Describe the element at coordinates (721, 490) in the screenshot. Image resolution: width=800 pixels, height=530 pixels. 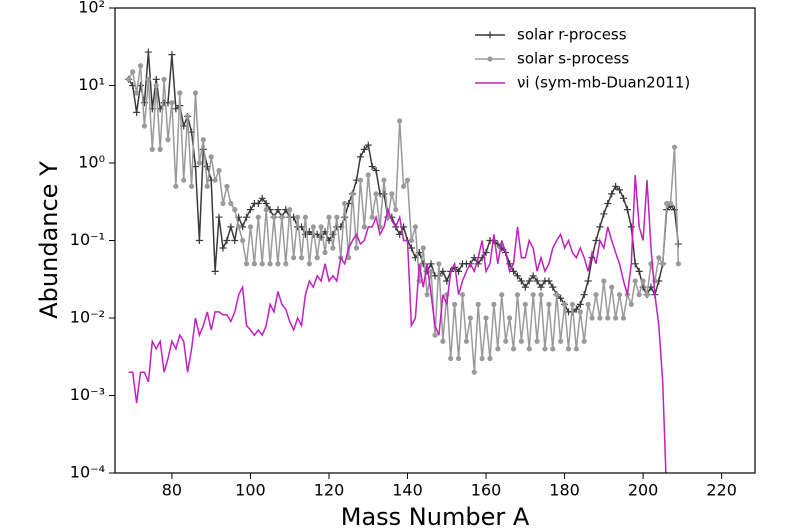
I see `x-tick-label: 220` at that location.